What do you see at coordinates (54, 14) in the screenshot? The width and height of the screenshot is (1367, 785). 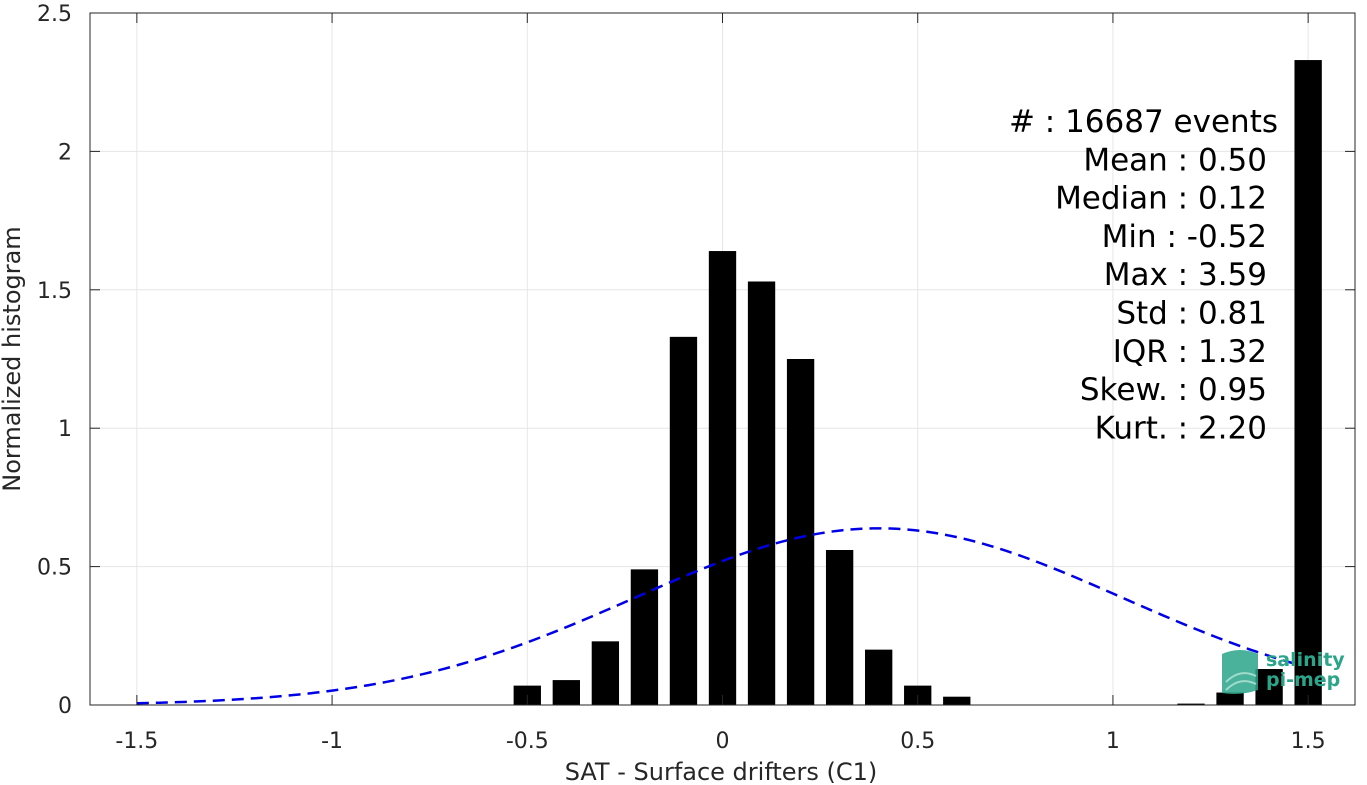 I see `y-tick-label: 2.5` at bounding box center [54, 14].